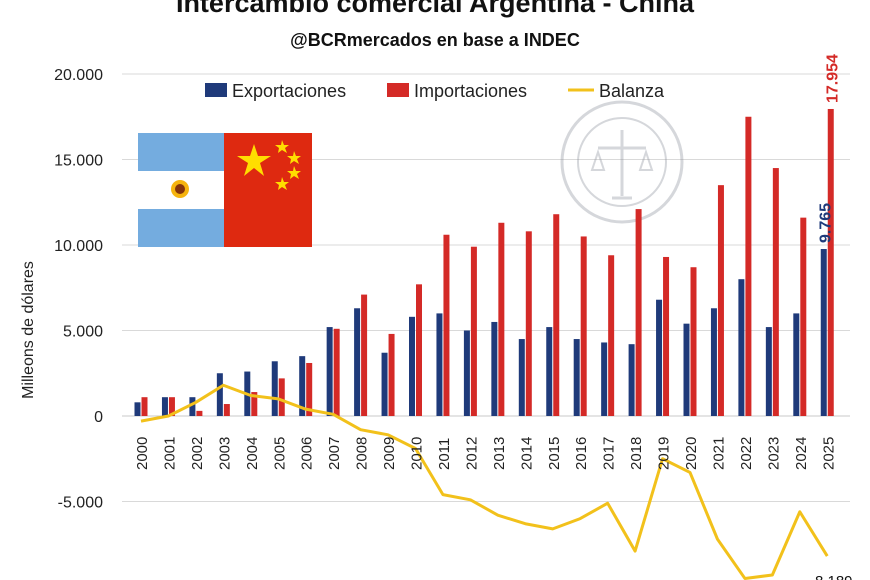  What do you see at coordinates (611, 335) in the screenshot?
I see `bar-importaciones-2017` at bounding box center [611, 335].